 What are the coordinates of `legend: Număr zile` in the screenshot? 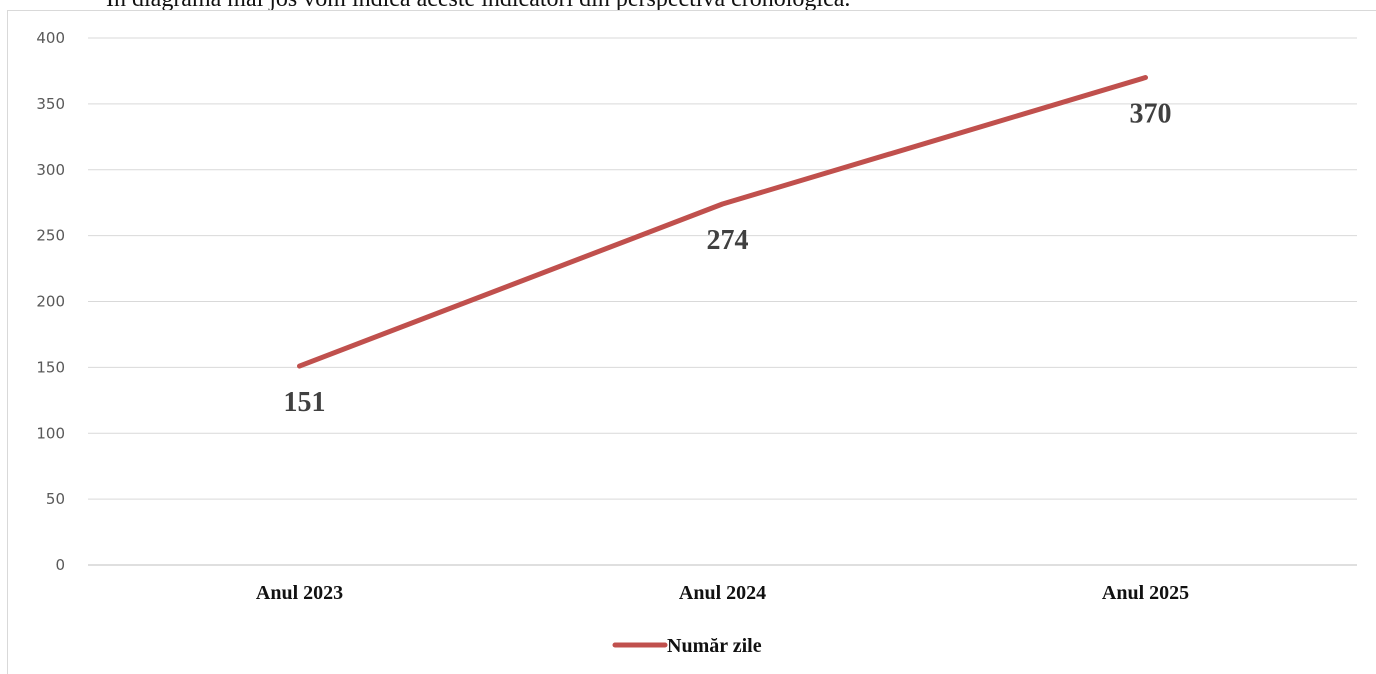 It's located at (687, 646).